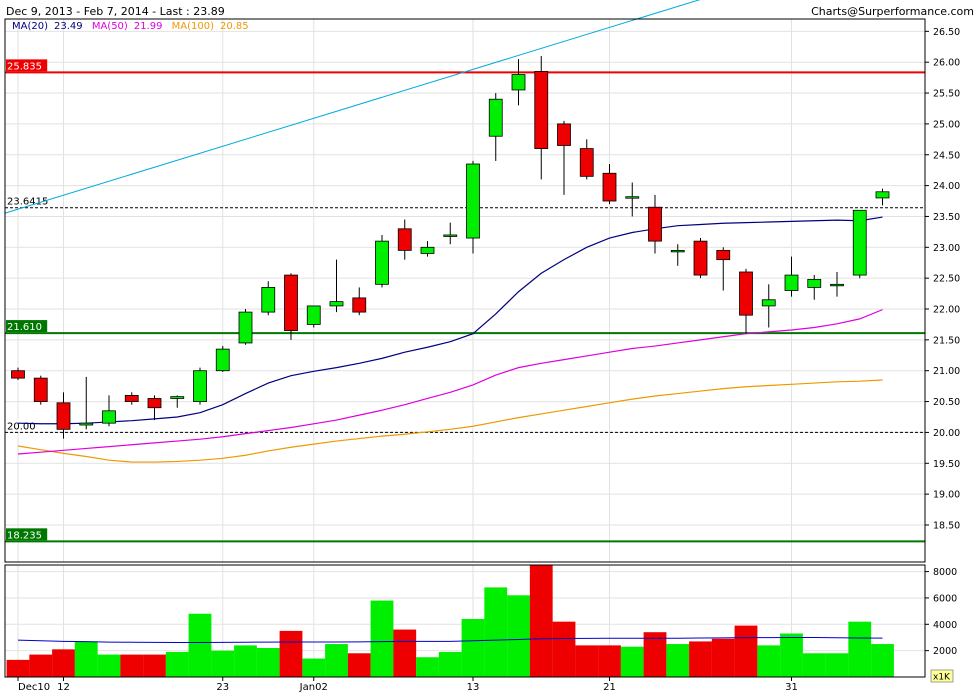  Describe the element at coordinates (24, 535) in the screenshot. I see `level-label: 18.235` at that location.